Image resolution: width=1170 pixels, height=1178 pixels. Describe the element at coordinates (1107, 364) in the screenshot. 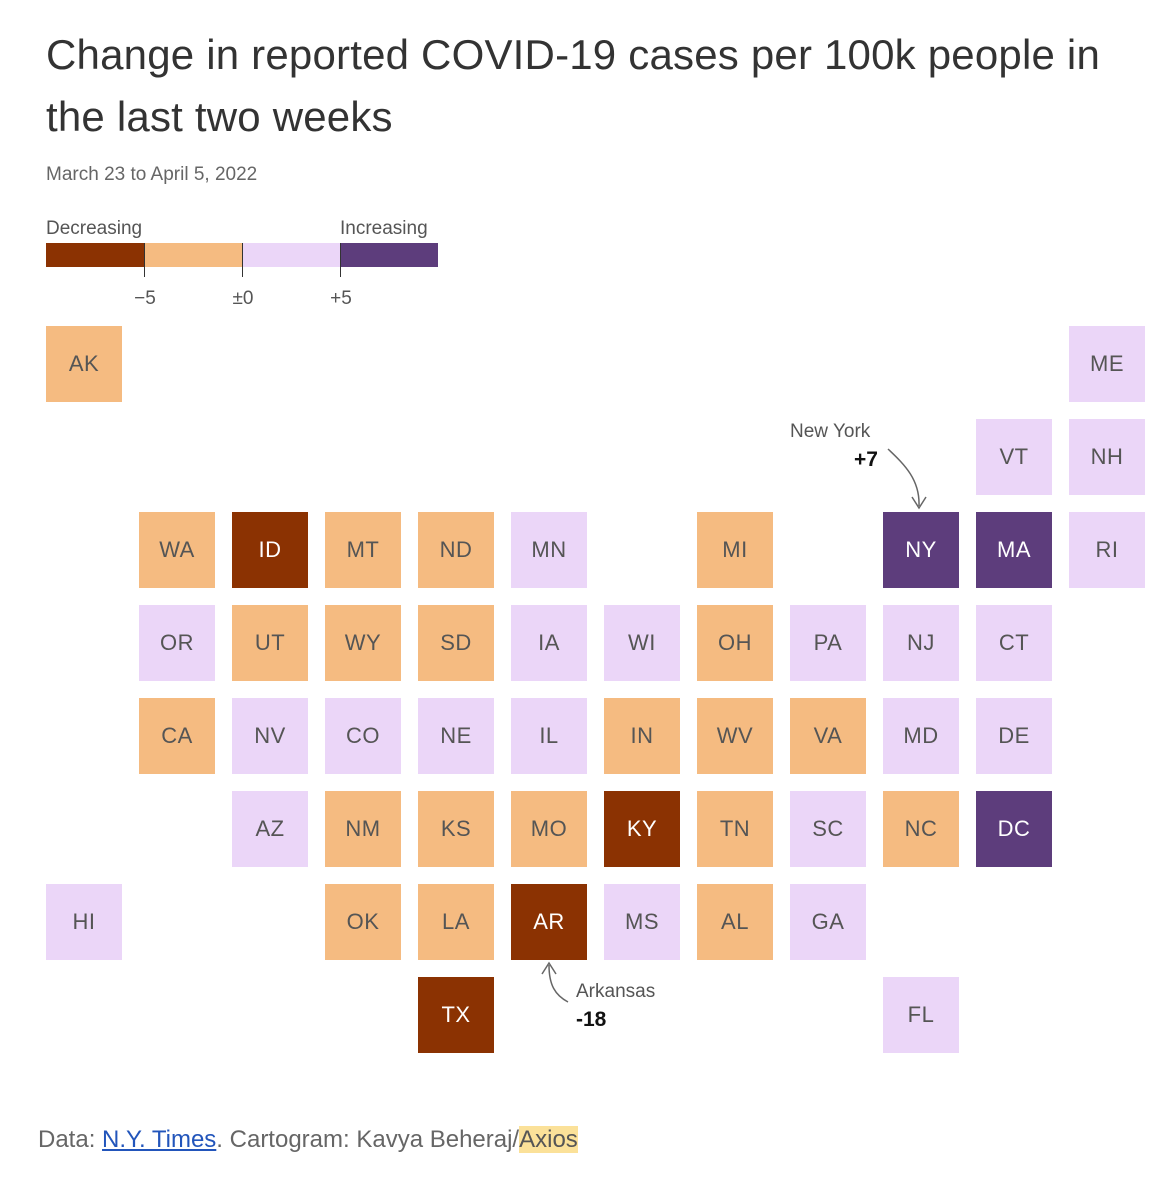

I see `state-tile-me: ME` at that location.